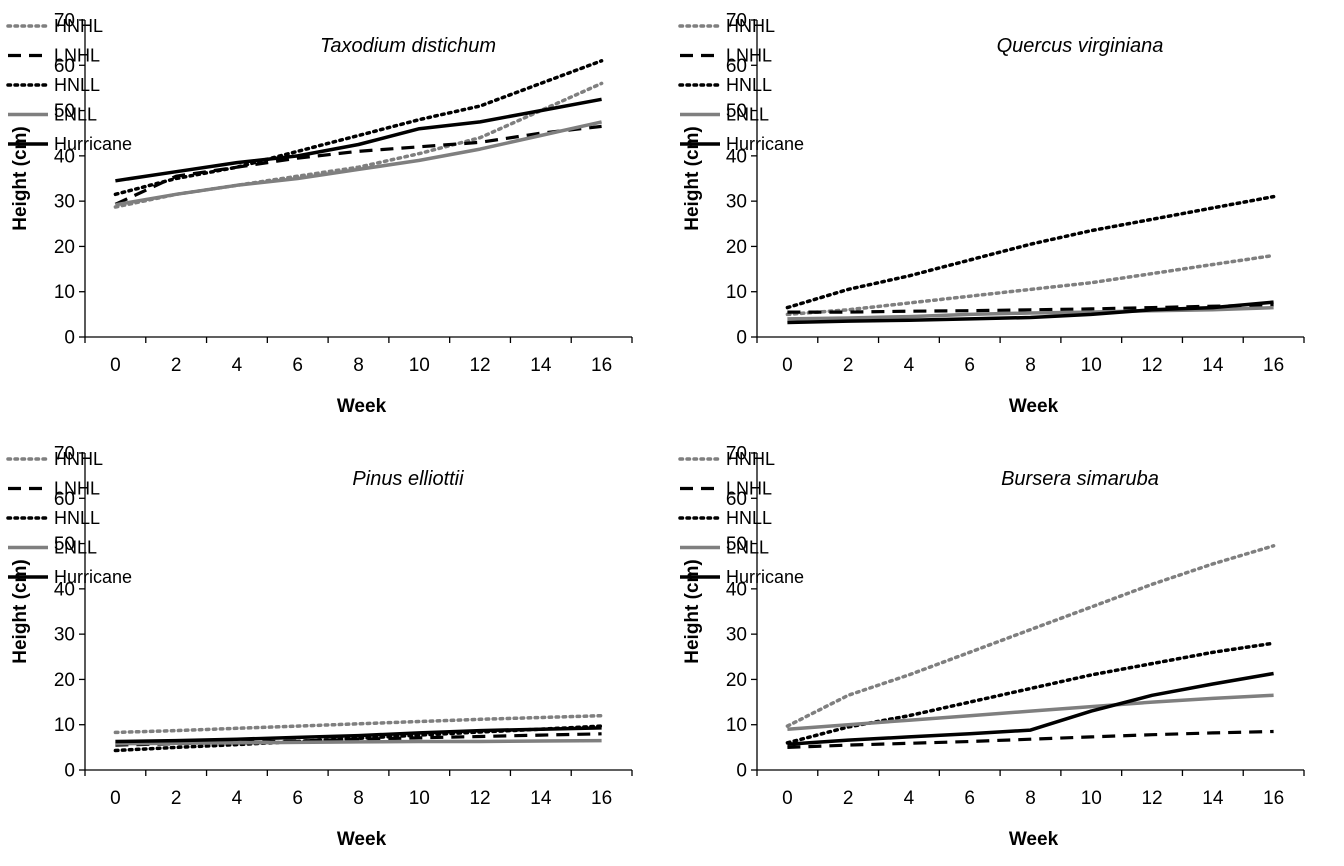  I want to click on series-line-hnll, so click(1030, 693).